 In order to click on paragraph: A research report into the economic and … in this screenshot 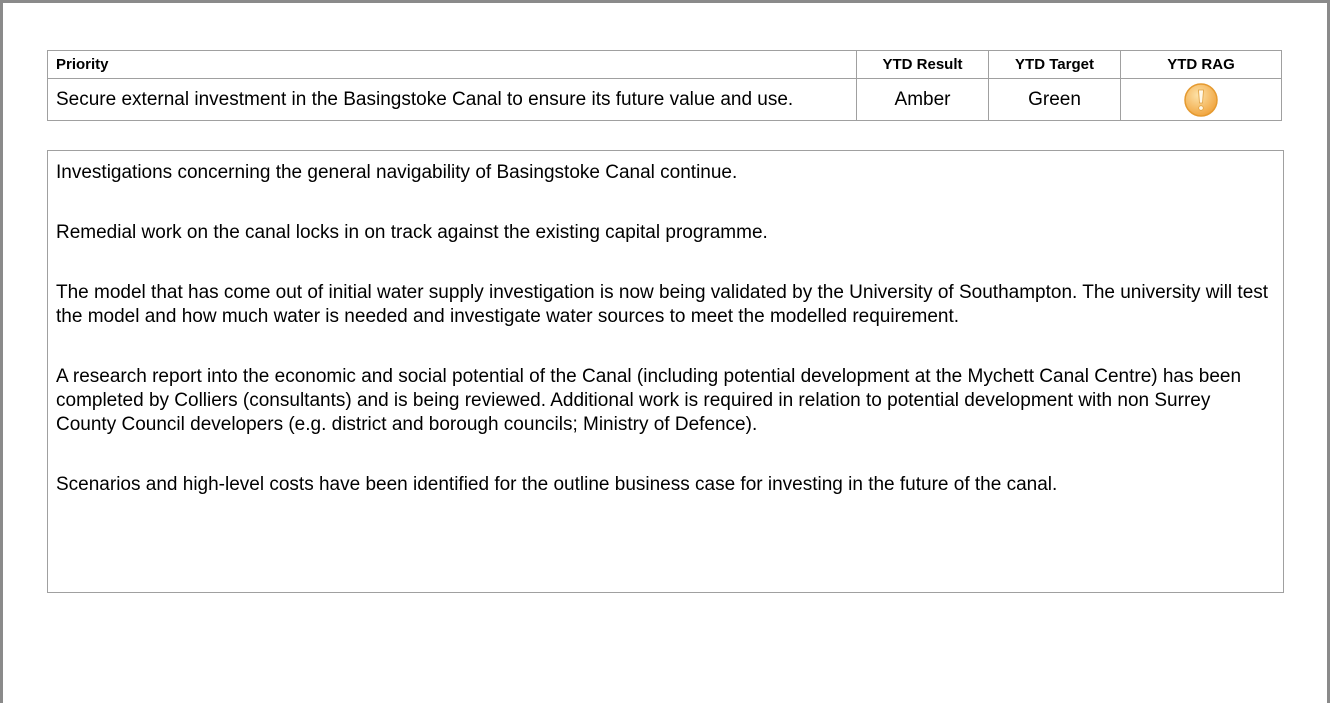, I will do `click(649, 400)`.